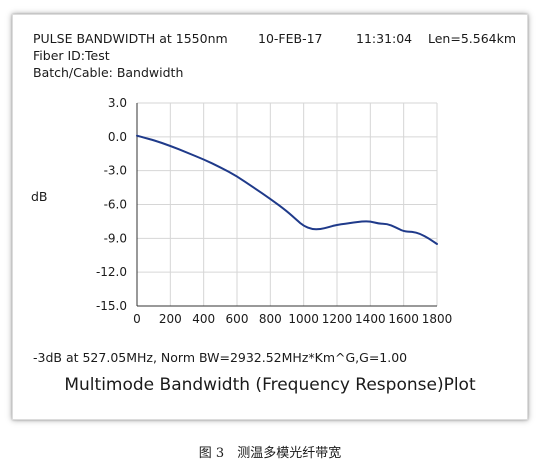 The height and width of the screenshot is (470, 540). What do you see at coordinates (337, 319) in the screenshot?
I see `x-tick-label: 1200` at bounding box center [337, 319].